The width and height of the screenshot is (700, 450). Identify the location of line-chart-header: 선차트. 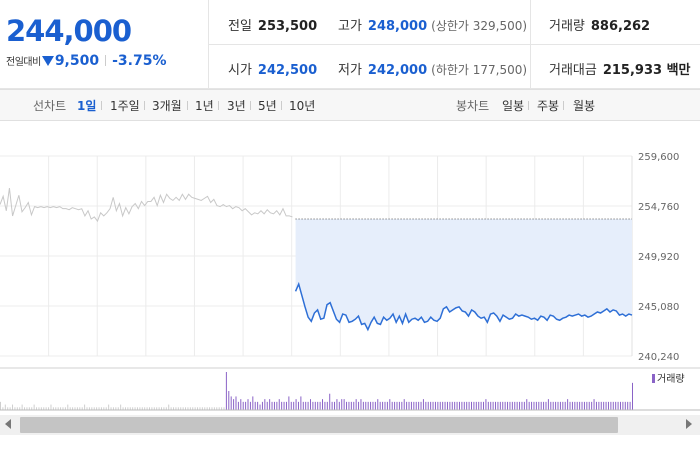
(50, 106).